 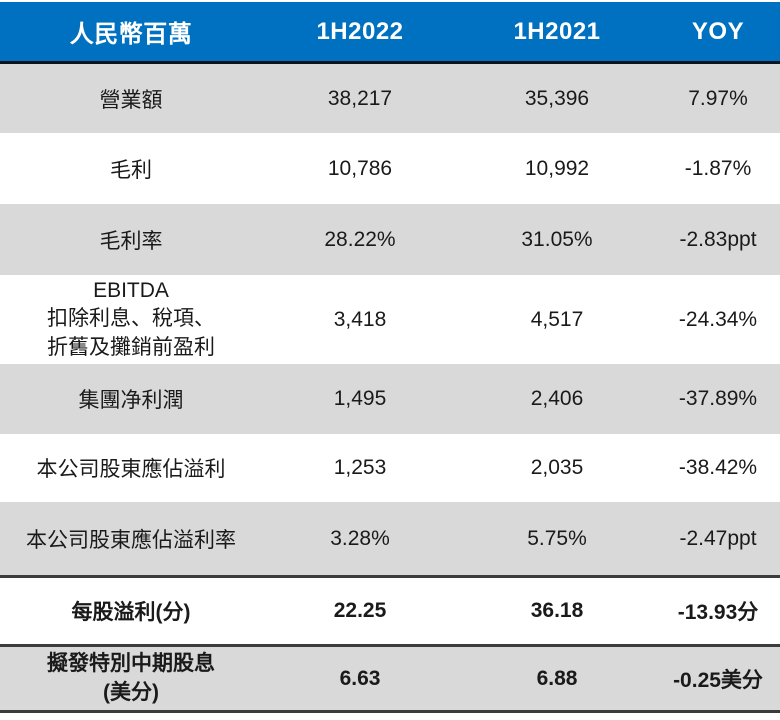 What do you see at coordinates (360, 467) in the screenshot?
I see `value-1h2022: 1,253` at bounding box center [360, 467].